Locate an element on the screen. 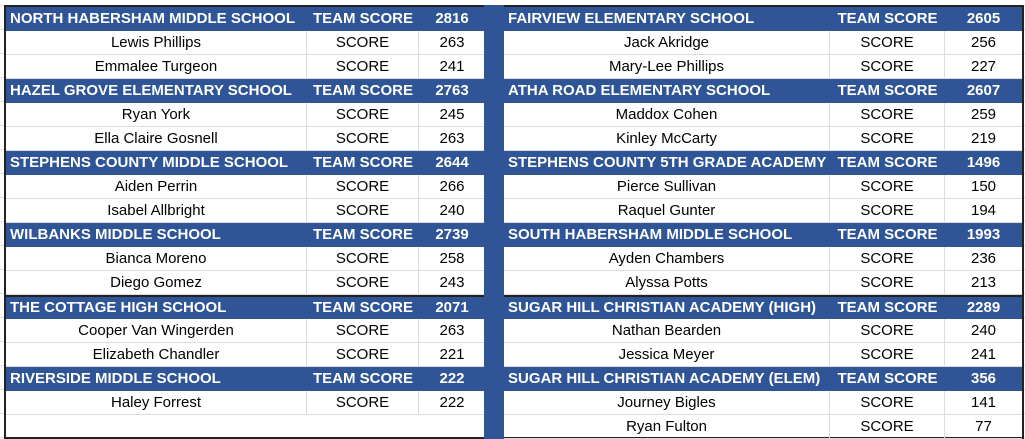 The image size is (1025, 439). player-name: Isabel Allbright is located at coordinates (156, 210).